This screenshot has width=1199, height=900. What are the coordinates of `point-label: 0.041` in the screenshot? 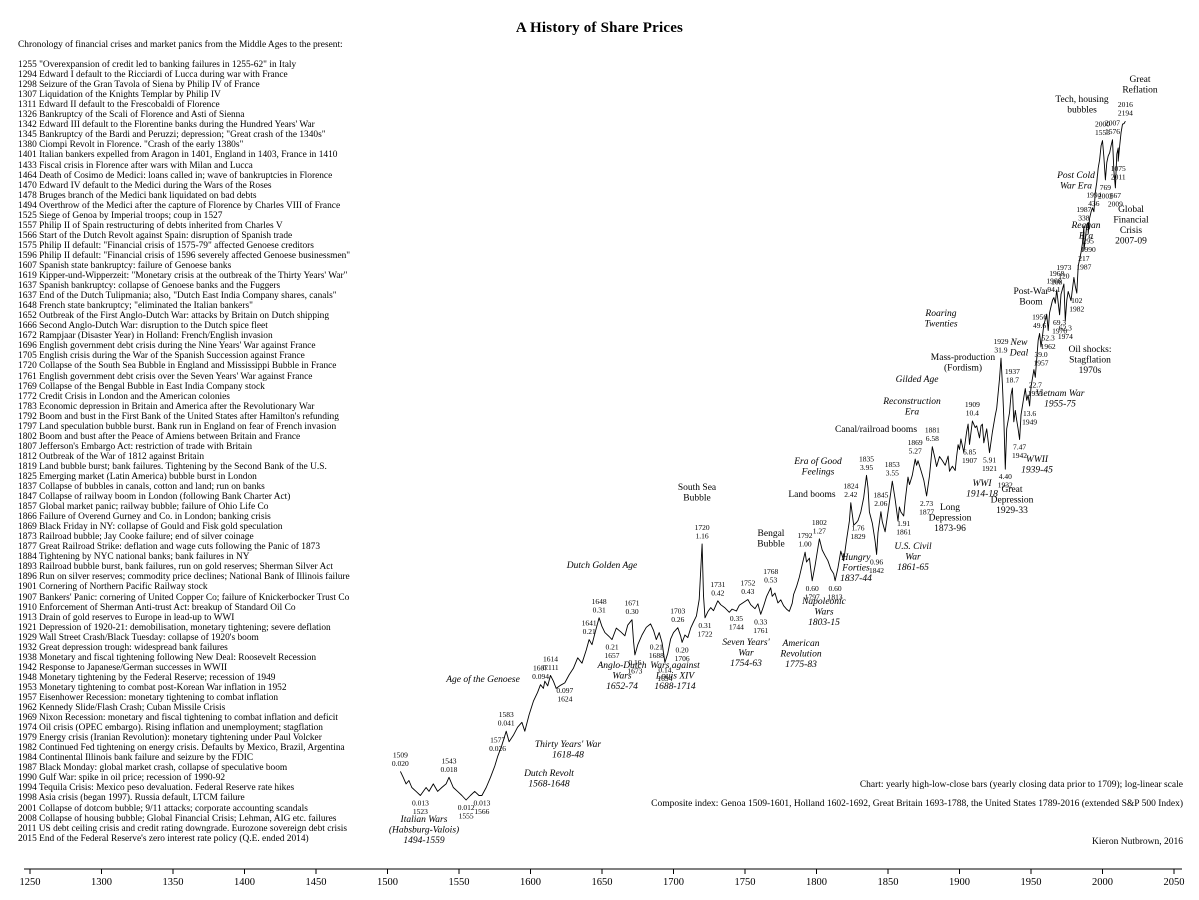 It's located at (506, 723).